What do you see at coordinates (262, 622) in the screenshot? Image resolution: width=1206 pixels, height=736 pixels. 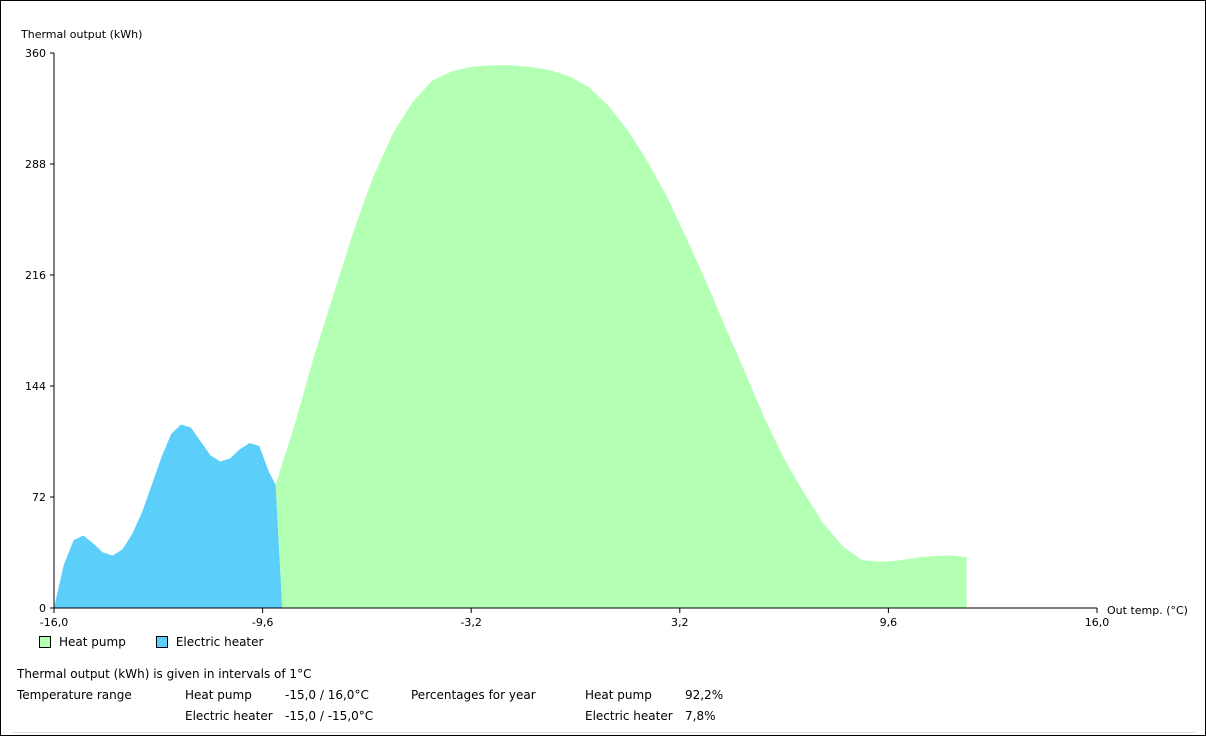 I see `x-tick-label: -9,6` at bounding box center [262, 622].